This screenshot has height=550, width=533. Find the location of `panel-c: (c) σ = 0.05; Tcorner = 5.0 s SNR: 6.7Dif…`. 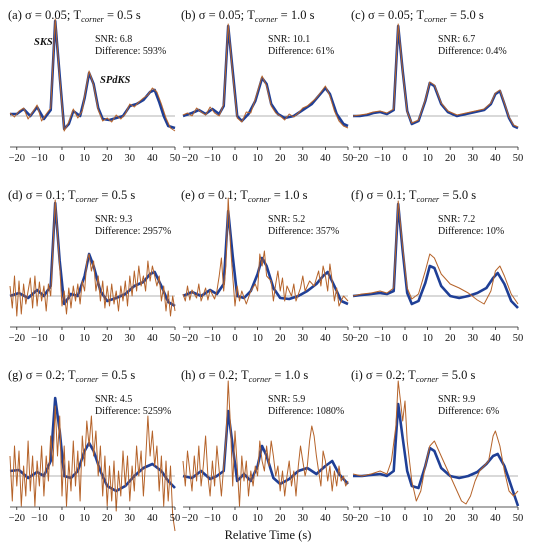

panel-c: (c) σ = 0.05; Tcorner = 5.0 s SNR: 6.7Dif… is located at coordinates (437, 86).